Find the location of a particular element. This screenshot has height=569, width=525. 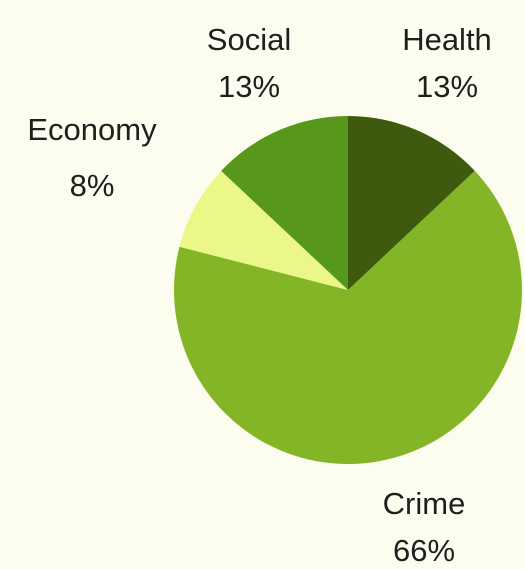

label-economy: Economy is located at coordinates (92, 129).